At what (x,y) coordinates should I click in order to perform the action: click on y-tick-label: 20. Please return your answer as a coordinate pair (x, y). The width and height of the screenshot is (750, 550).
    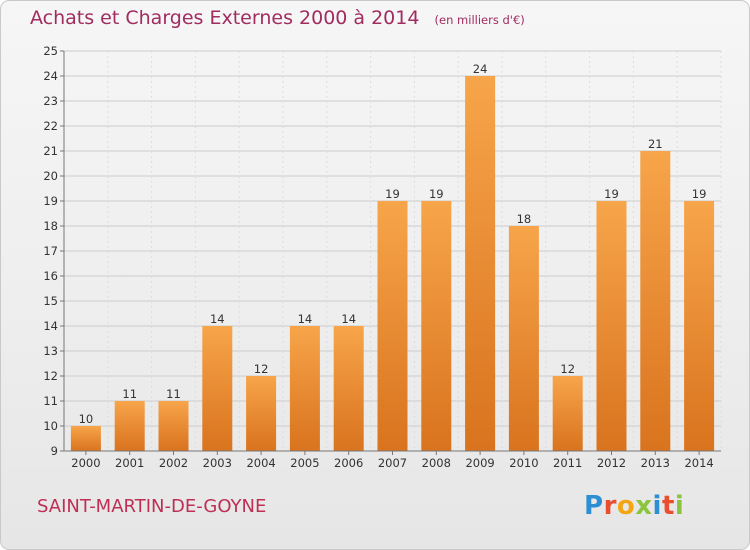
    Looking at the image, I should click on (50, 176).